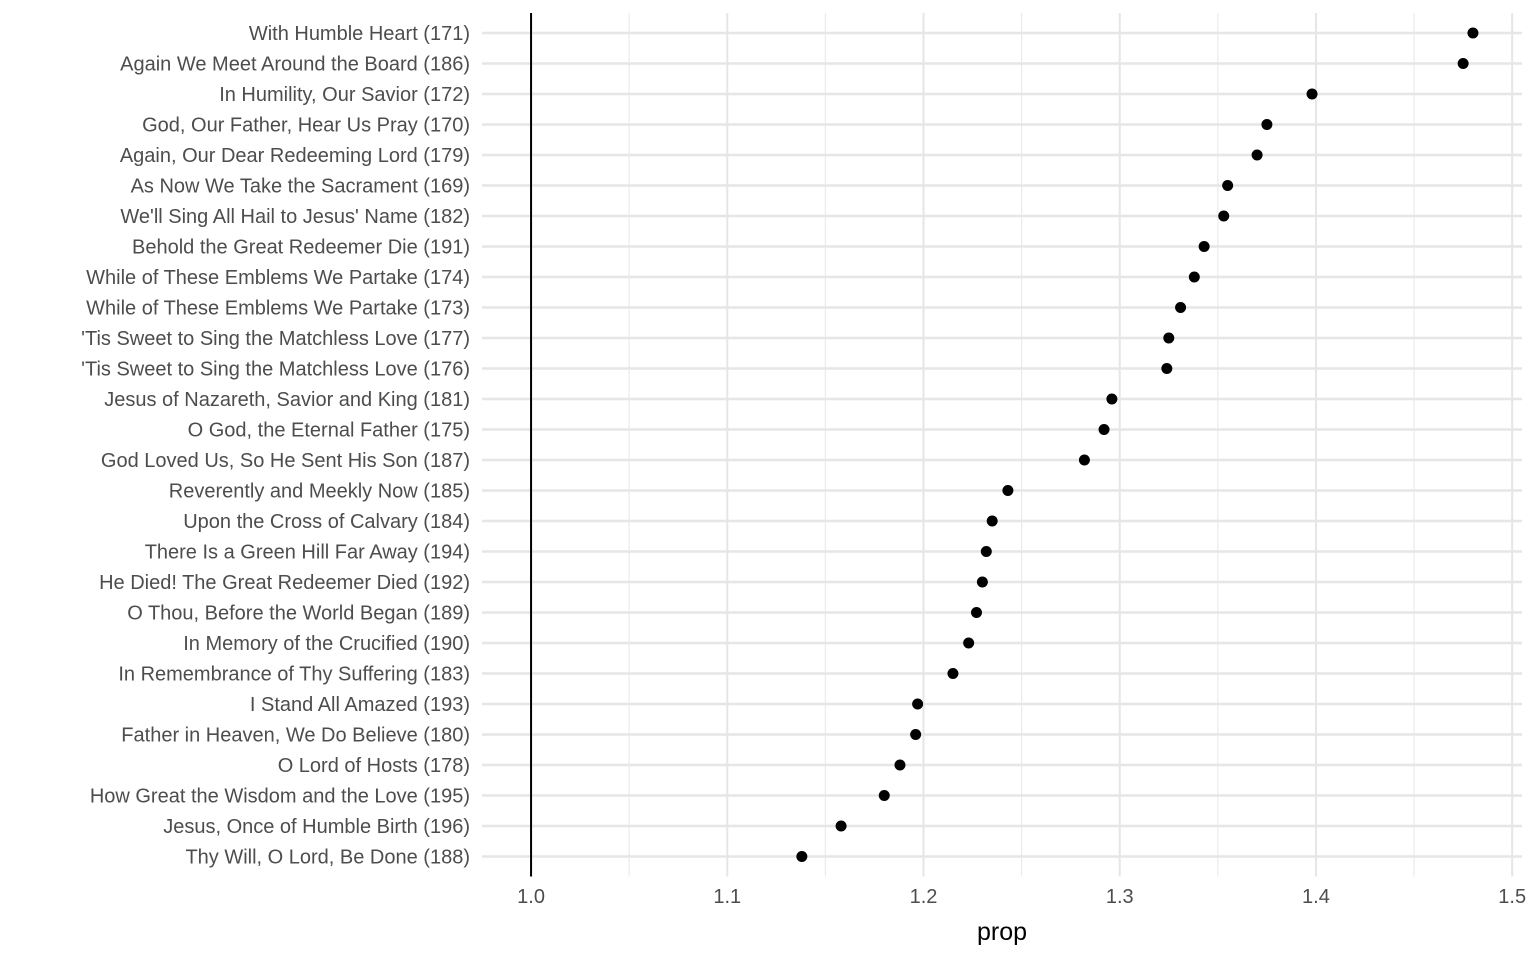 The height and width of the screenshot is (960, 1536). What do you see at coordinates (1002, 932) in the screenshot?
I see `x-axis-title: prop` at bounding box center [1002, 932].